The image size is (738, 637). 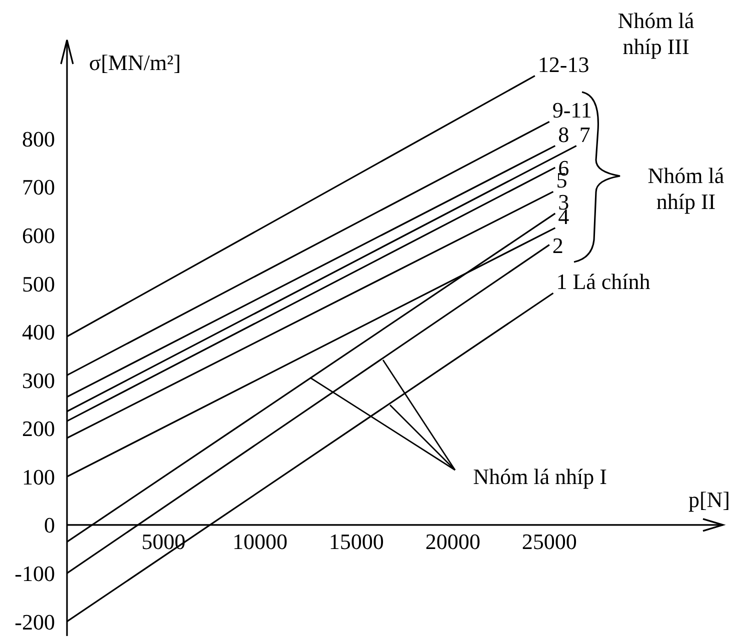 I want to click on x-tick-label: 10000, so click(x=260, y=541).